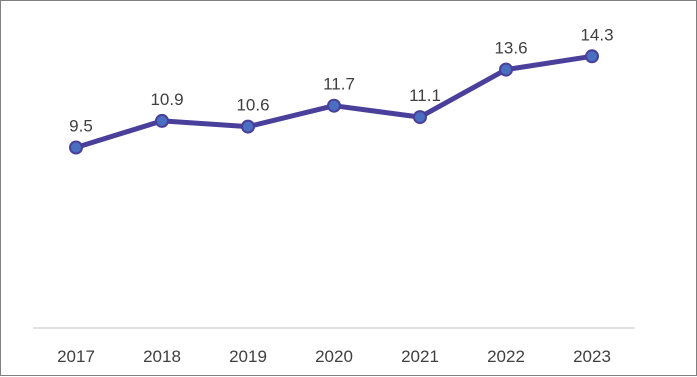  Describe the element at coordinates (162, 356) in the screenshot. I see `x-tick-label: 2018` at that location.